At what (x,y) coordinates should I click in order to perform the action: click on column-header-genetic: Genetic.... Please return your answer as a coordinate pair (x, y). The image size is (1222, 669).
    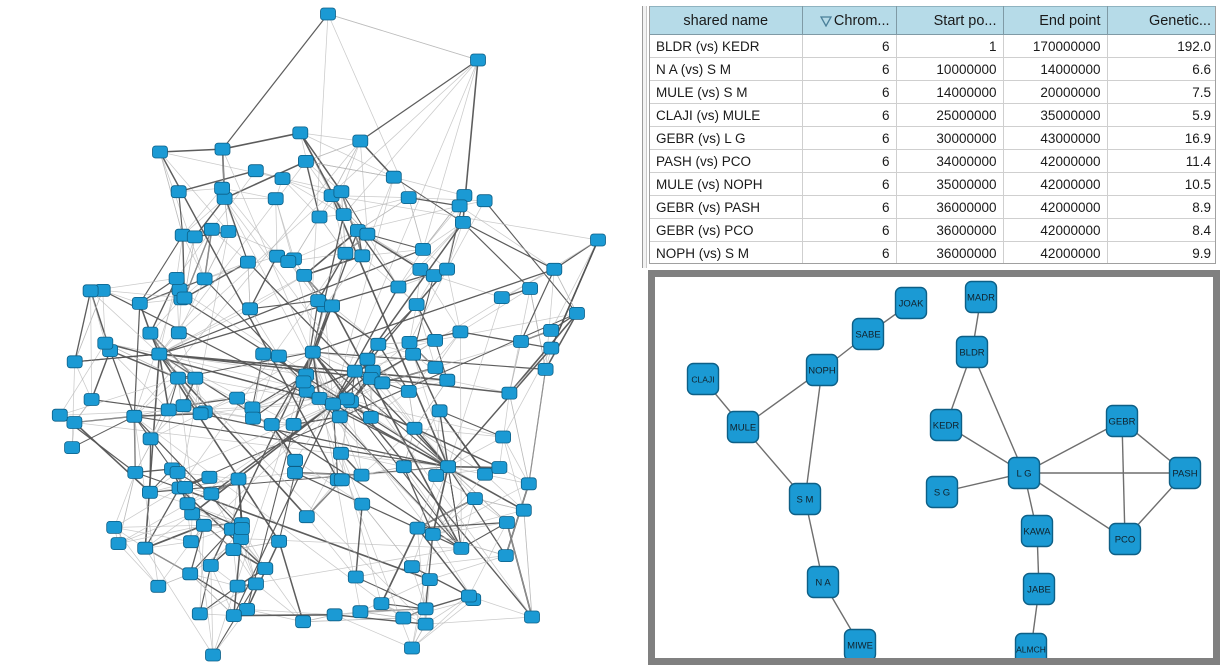
    Looking at the image, I should click on (1161, 20).